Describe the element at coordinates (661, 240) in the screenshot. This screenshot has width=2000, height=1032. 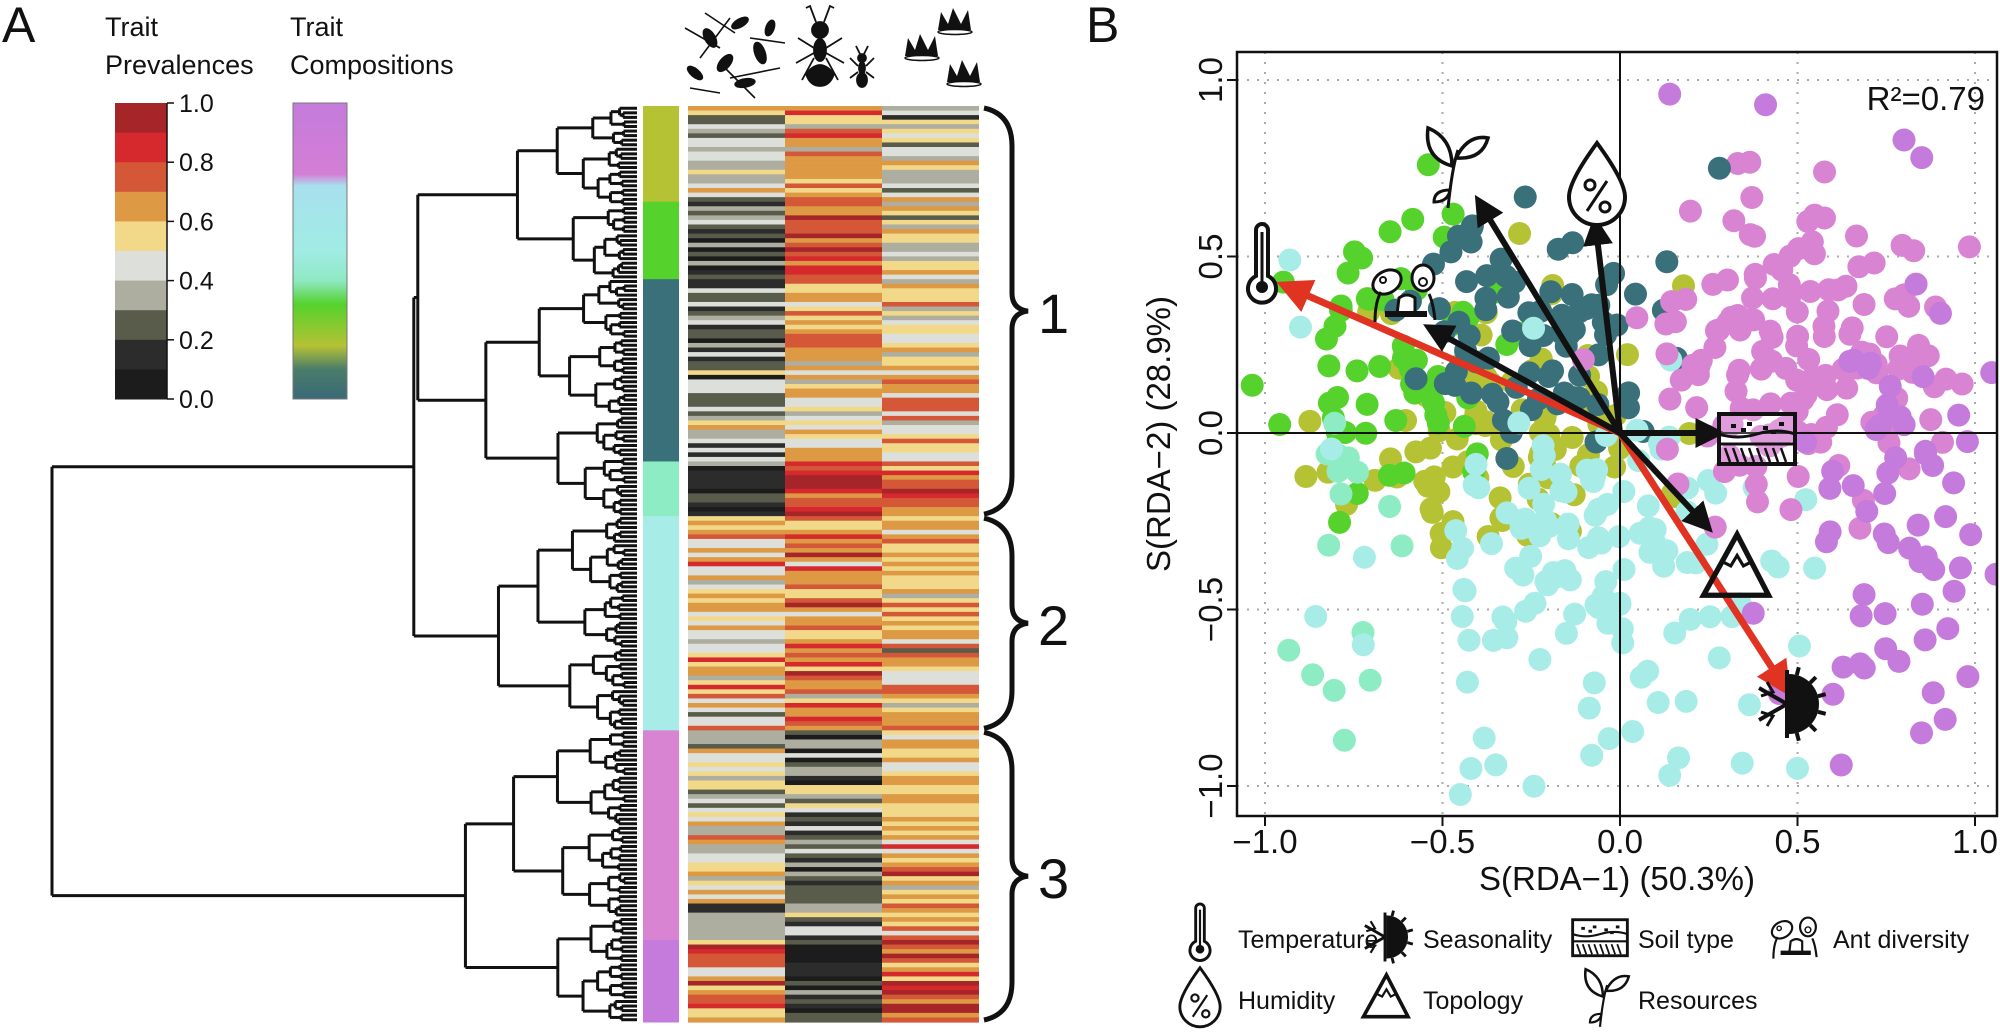
I see `composition-block` at that location.